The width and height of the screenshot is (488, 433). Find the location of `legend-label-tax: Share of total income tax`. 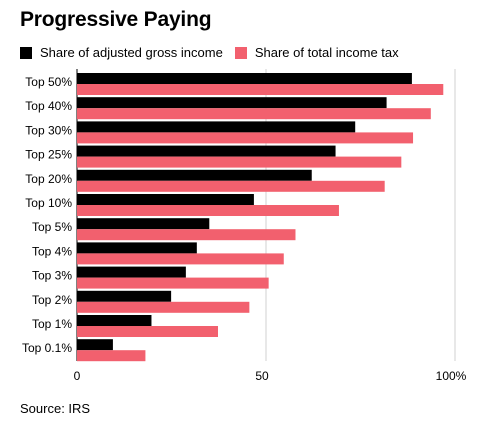

legend-label-tax: Share of total income tax is located at coordinates (326, 52).